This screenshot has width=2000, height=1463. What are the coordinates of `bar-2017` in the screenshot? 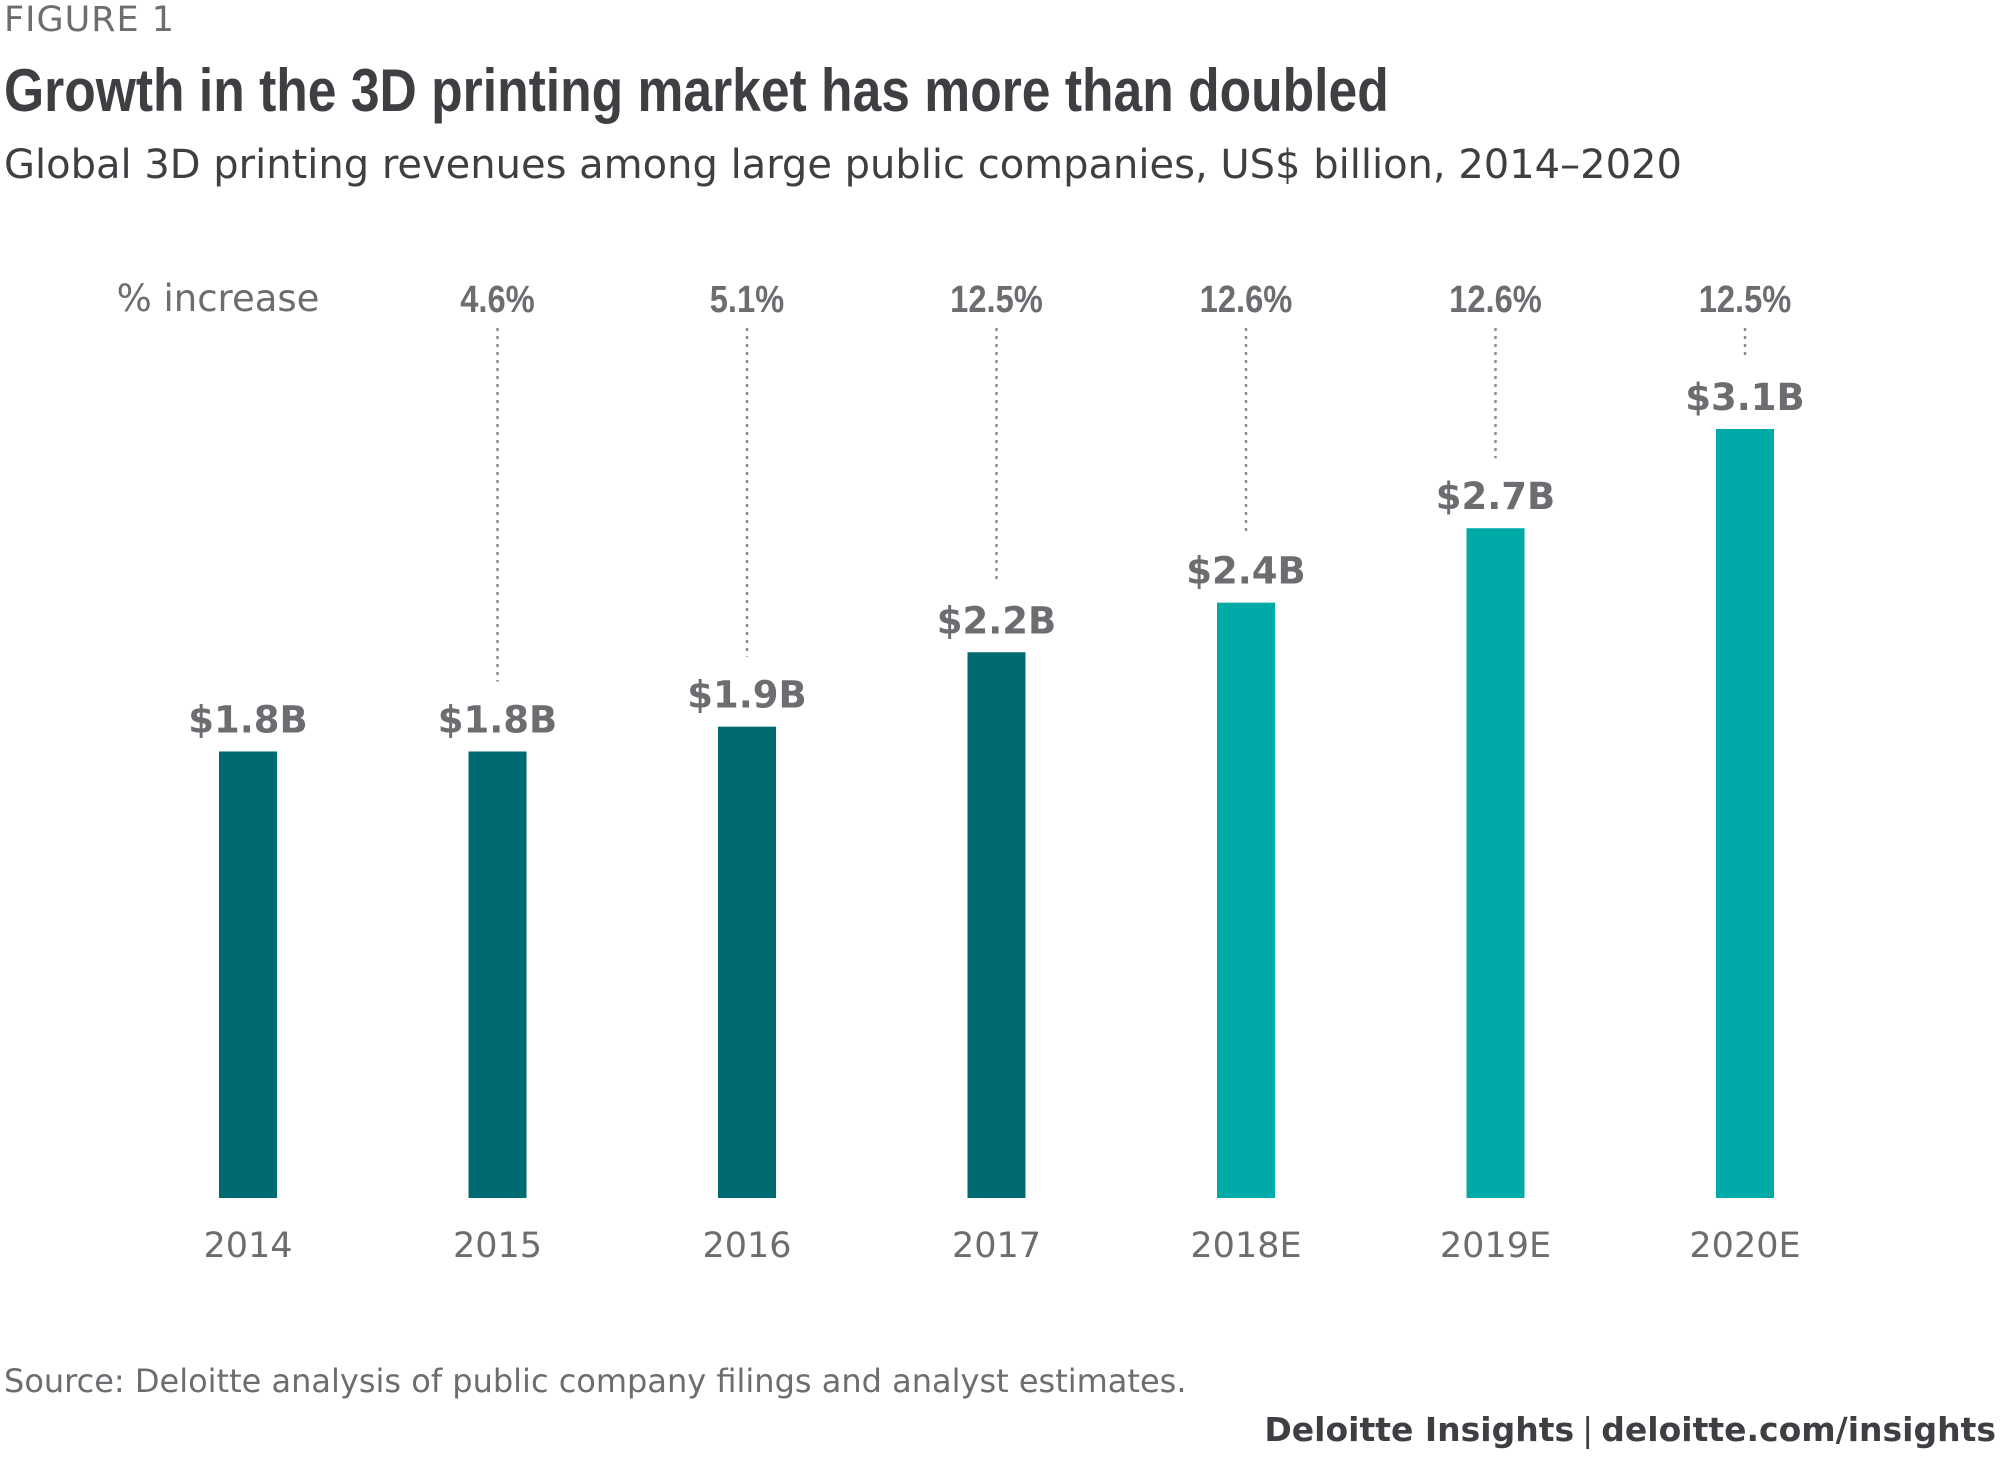 It's located at (996, 925).